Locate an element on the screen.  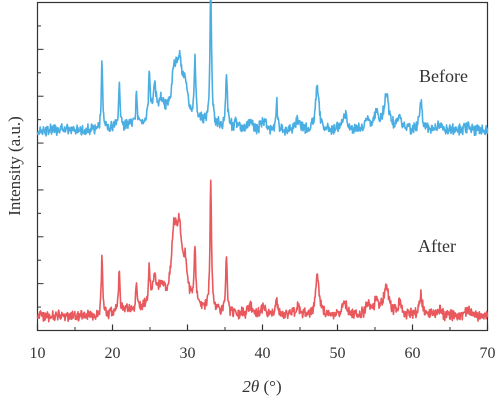
y-axis-ticks is located at coordinates (40, 155).